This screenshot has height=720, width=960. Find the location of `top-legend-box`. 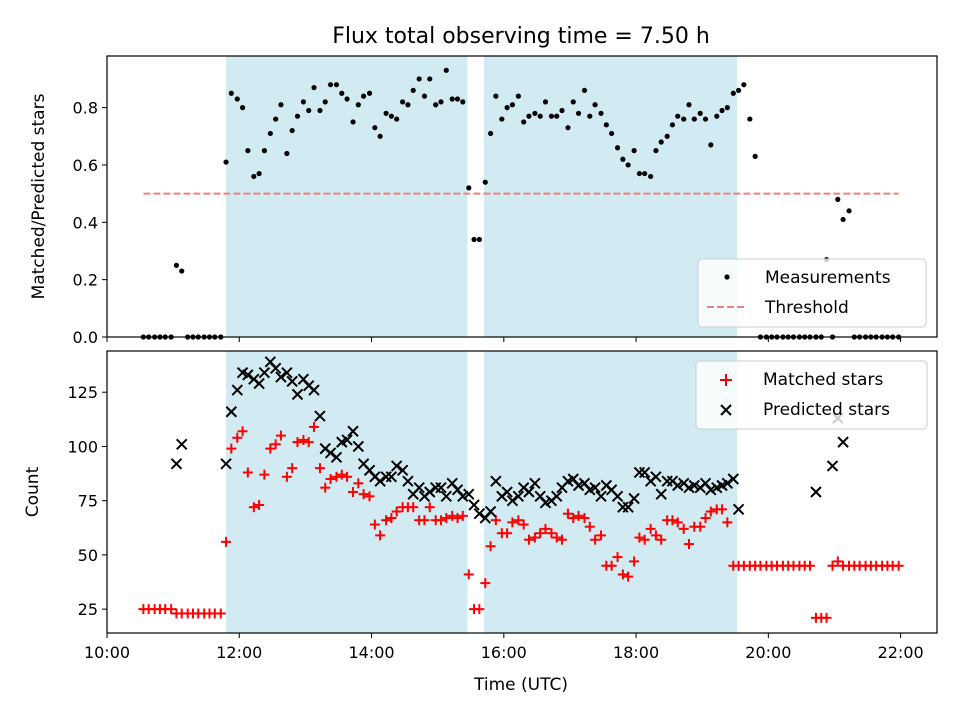

top-legend-box is located at coordinates (812, 293).